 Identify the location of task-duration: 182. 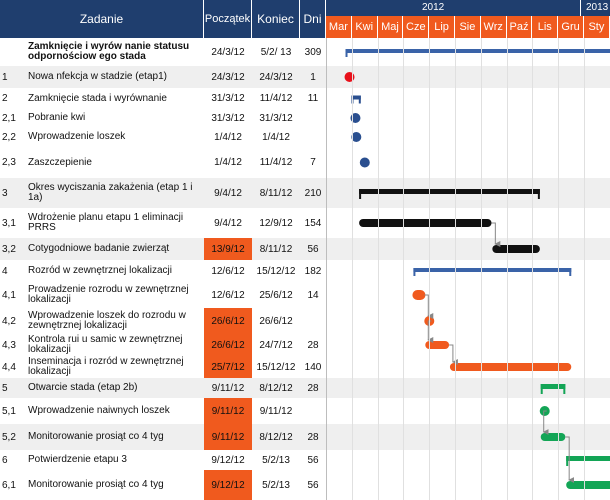
(313, 271).